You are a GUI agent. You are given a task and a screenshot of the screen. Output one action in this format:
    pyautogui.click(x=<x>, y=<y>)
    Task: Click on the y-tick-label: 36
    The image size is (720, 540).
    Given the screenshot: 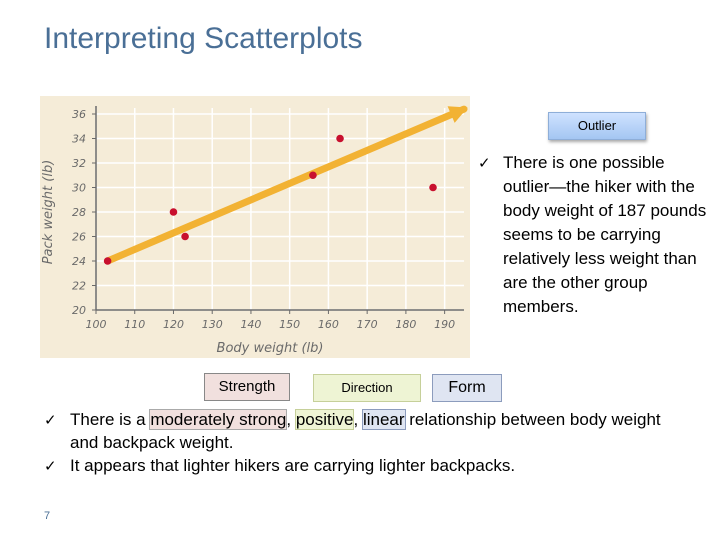 What is the action you would take?
    pyautogui.click(x=79, y=114)
    